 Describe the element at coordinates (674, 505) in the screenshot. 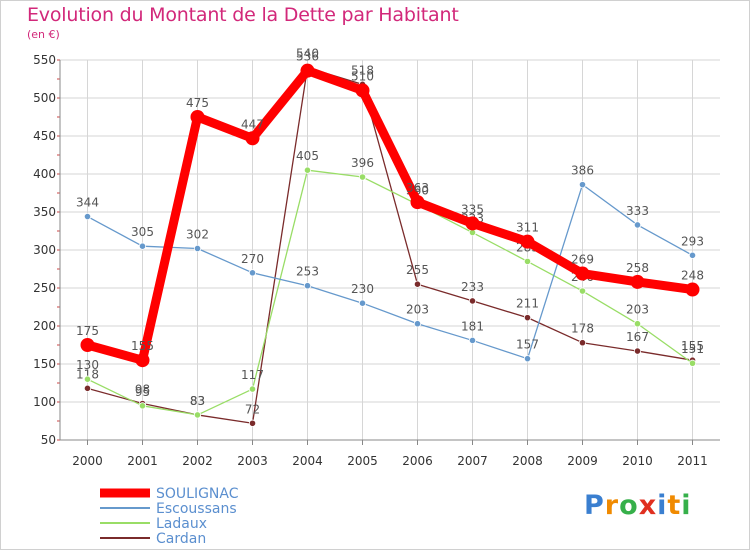

I see `logo-letter: t` at that location.